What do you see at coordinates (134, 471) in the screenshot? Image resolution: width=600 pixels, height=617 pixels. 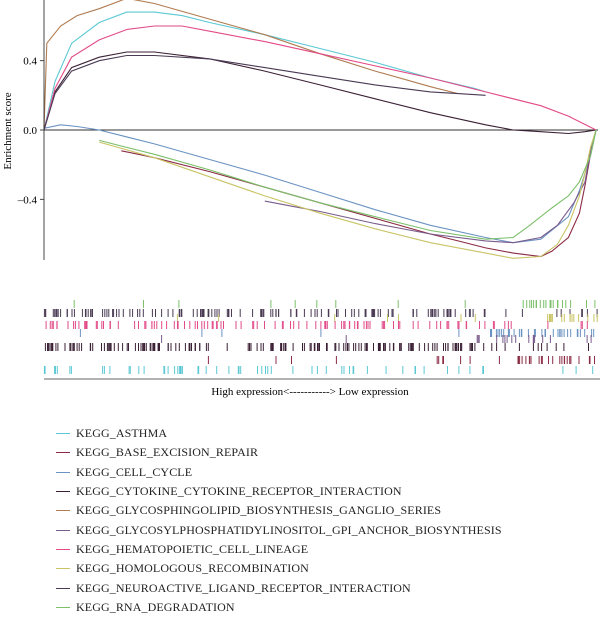 I see `legend-label: KEGG_CELL_CYCLE` at bounding box center [134, 471].